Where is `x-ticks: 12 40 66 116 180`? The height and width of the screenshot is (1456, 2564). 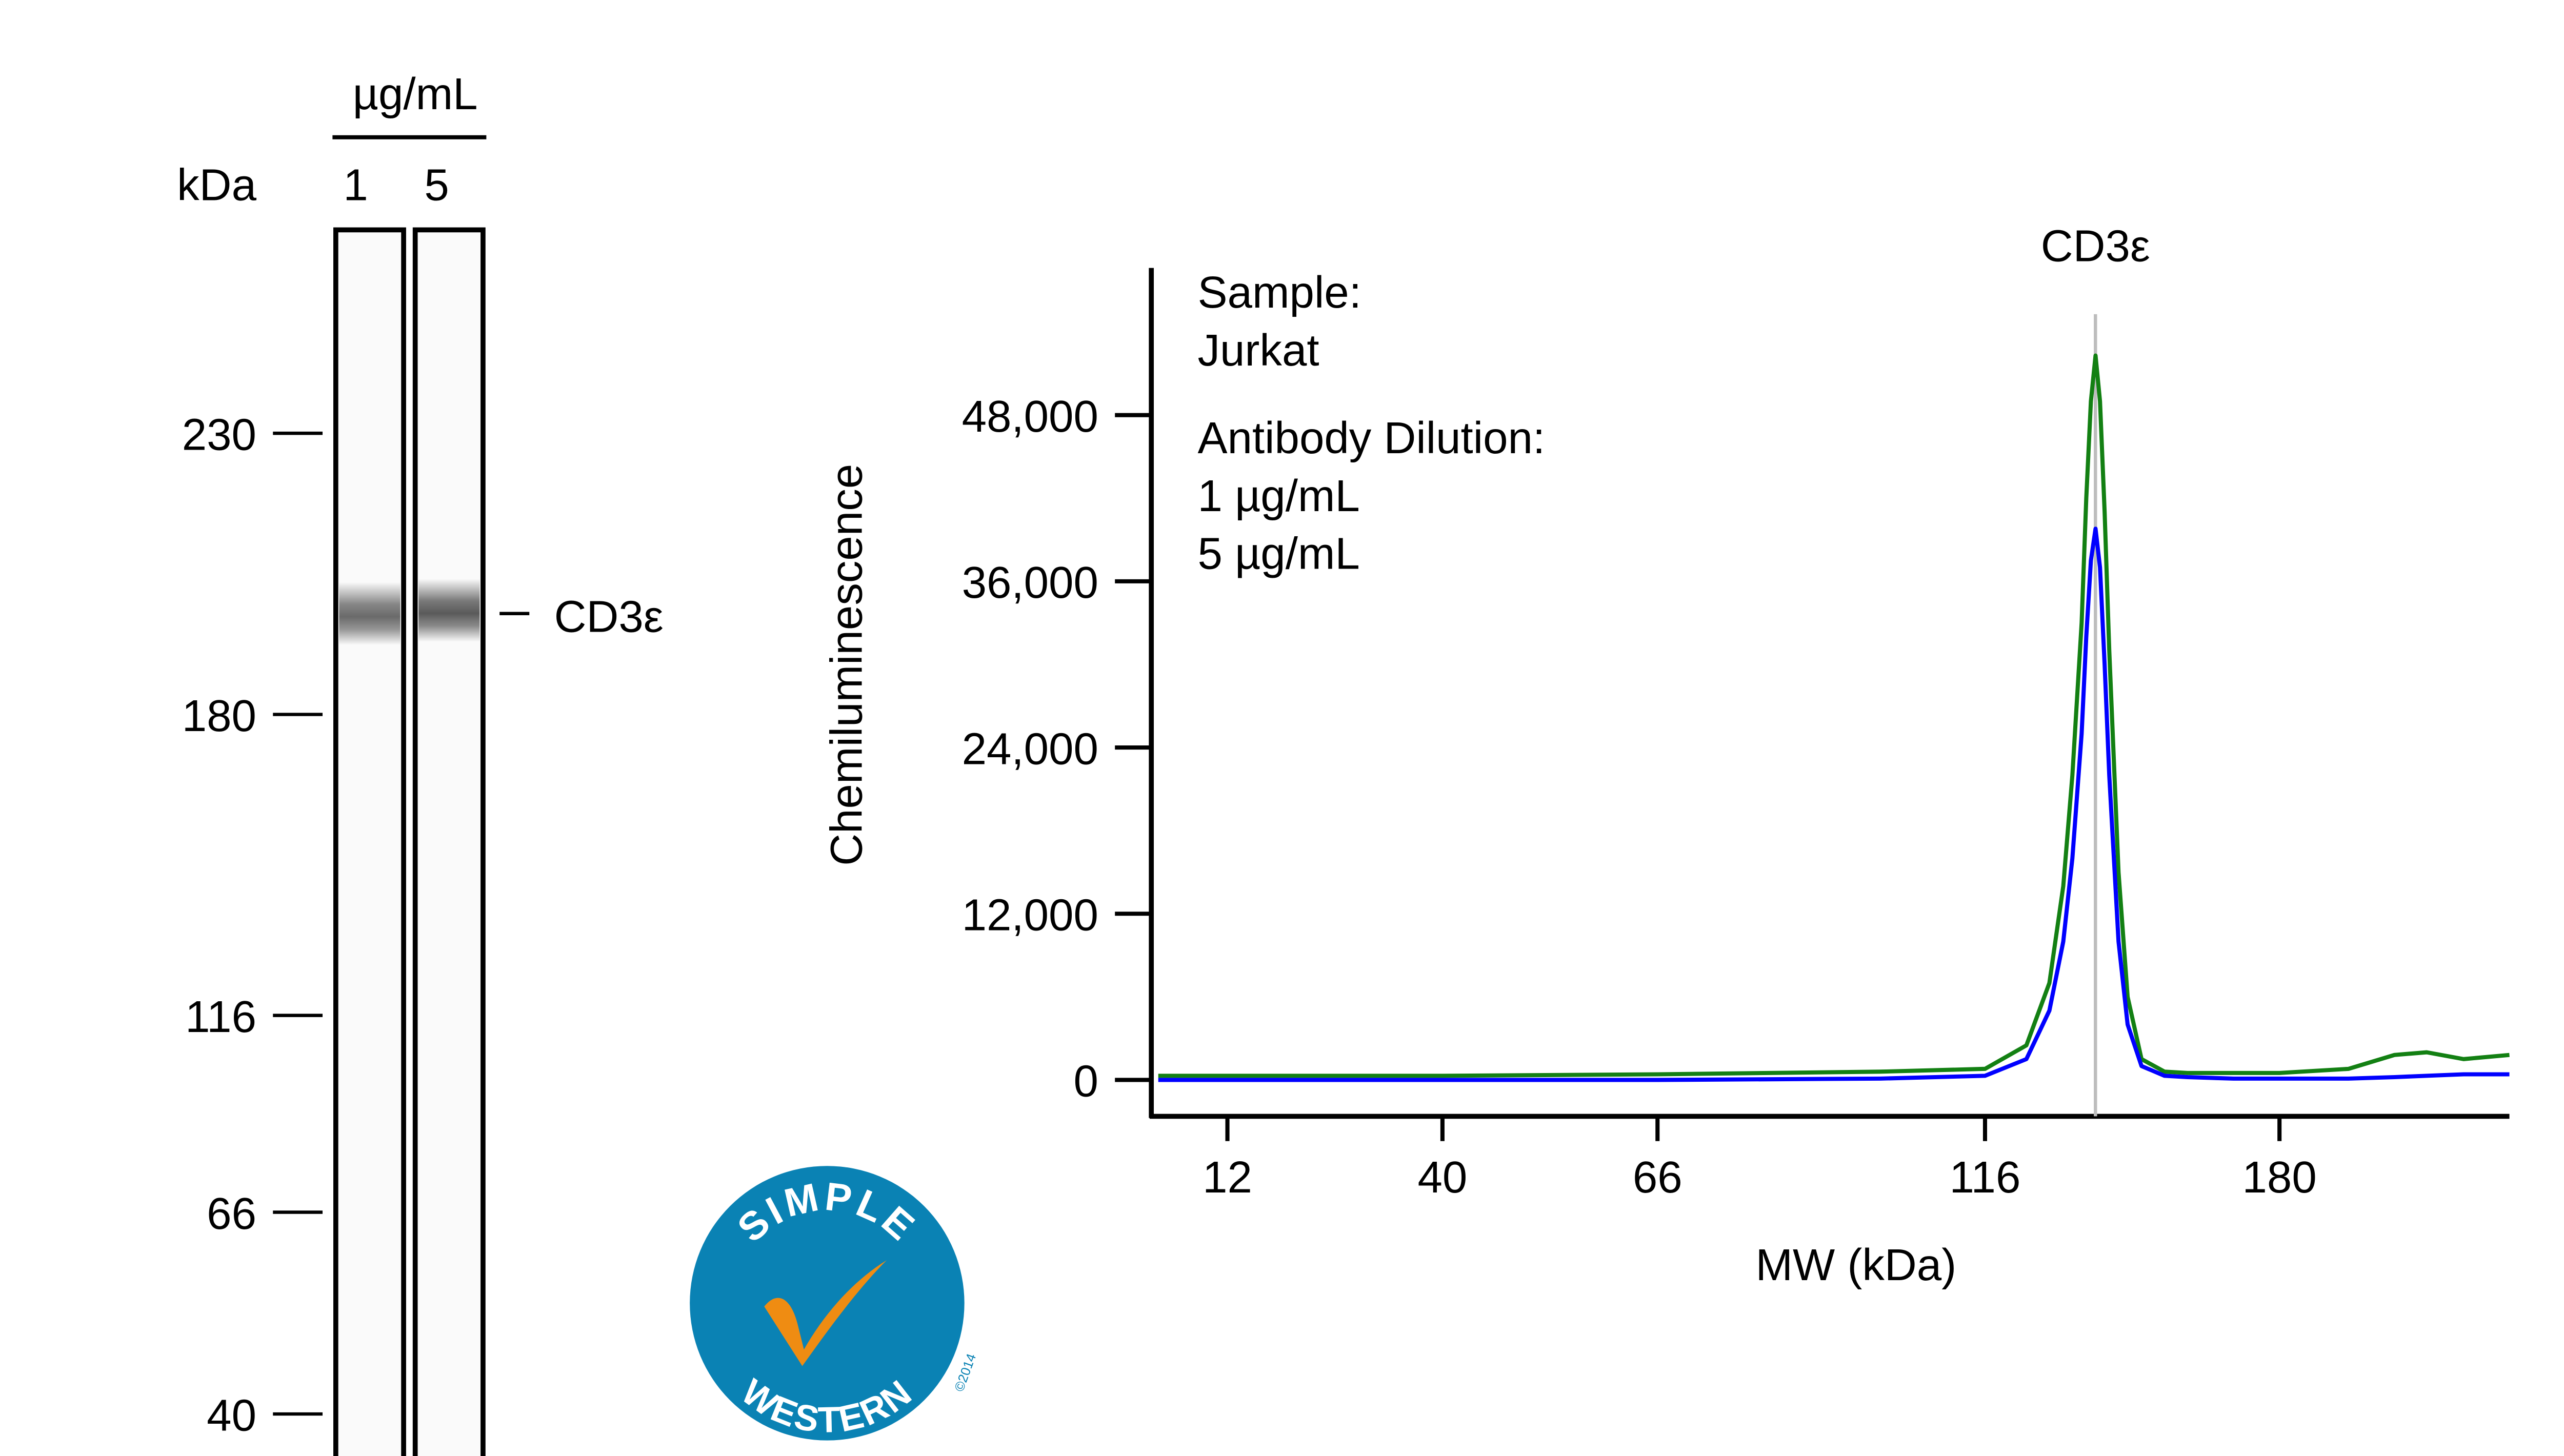
x-ticks: 12 40 66 116 180 is located at coordinates (1760, 1159).